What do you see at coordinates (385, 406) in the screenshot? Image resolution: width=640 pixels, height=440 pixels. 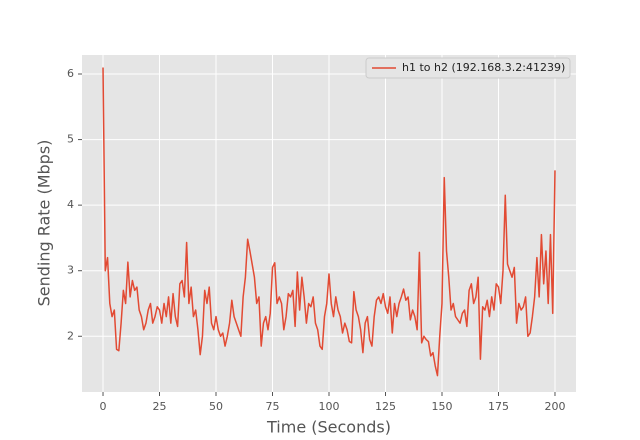 I see `x-tick-label: 125` at bounding box center [385, 406].